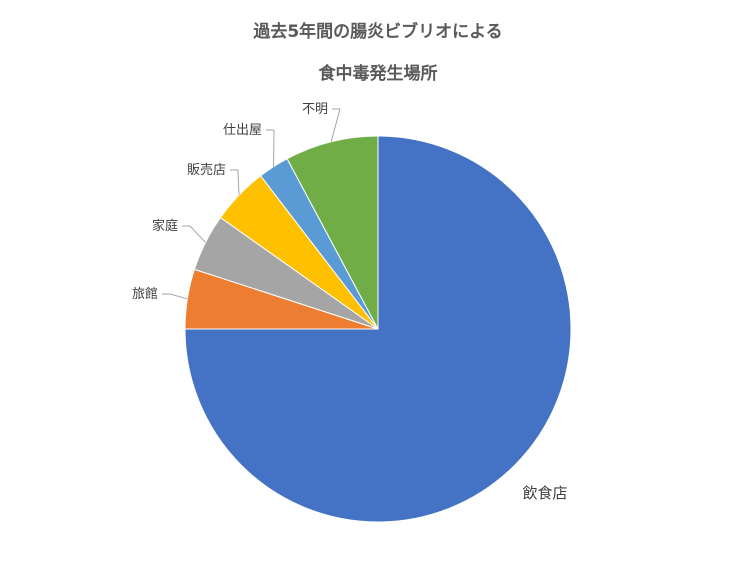 The width and height of the screenshot is (756, 567). What do you see at coordinates (206, 170) in the screenshot?
I see `slice-label-3: 販売店` at bounding box center [206, 170].